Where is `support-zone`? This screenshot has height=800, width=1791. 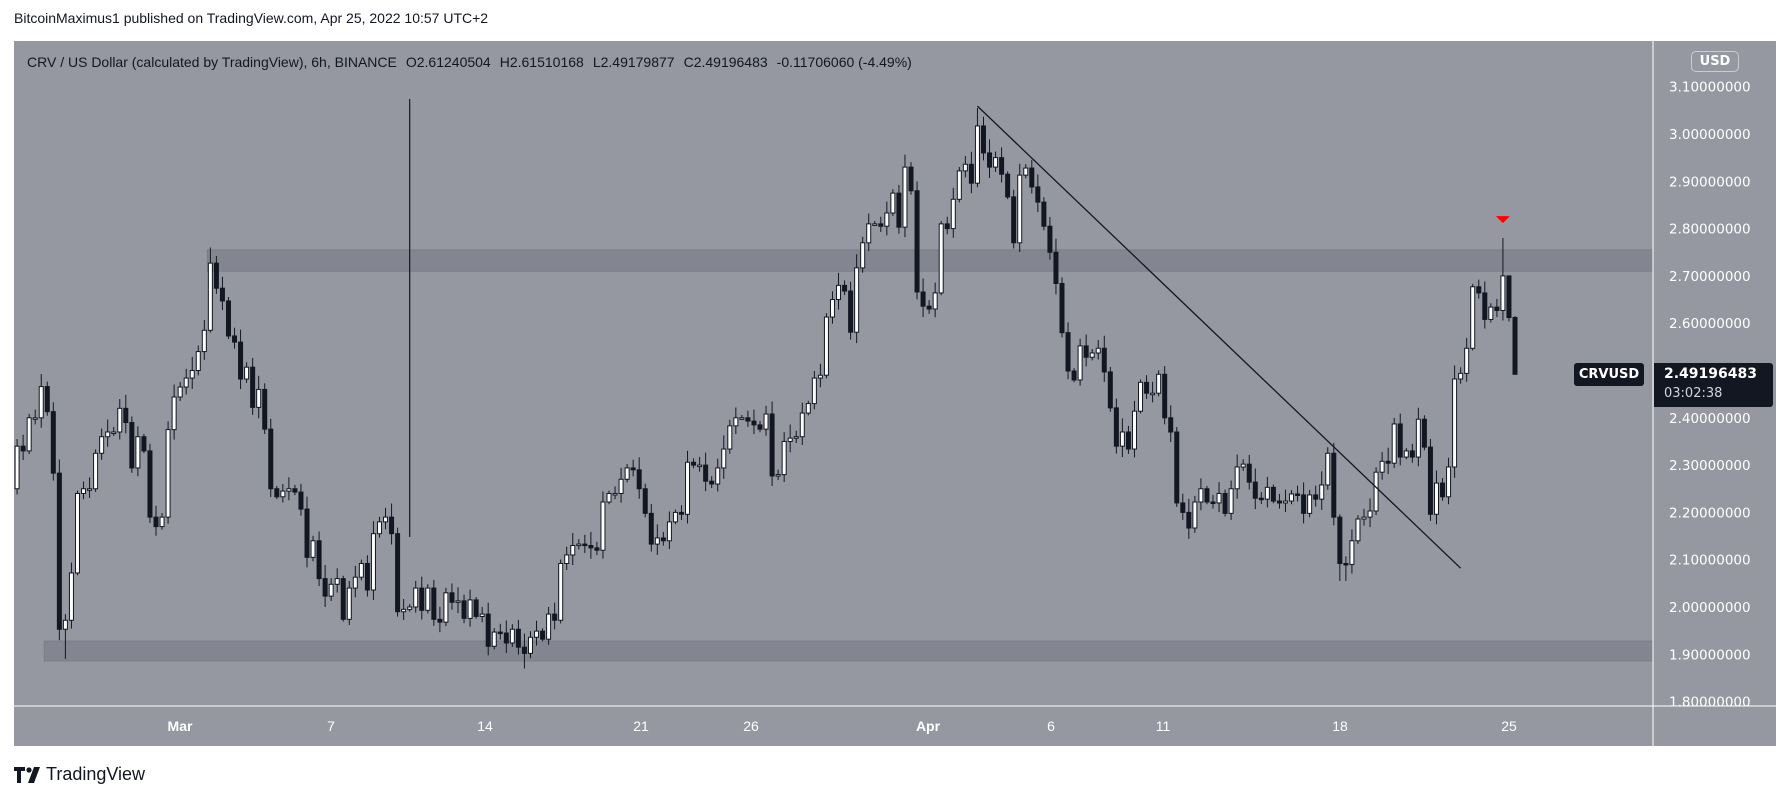 support-zone is located at coordinates (848, 651).